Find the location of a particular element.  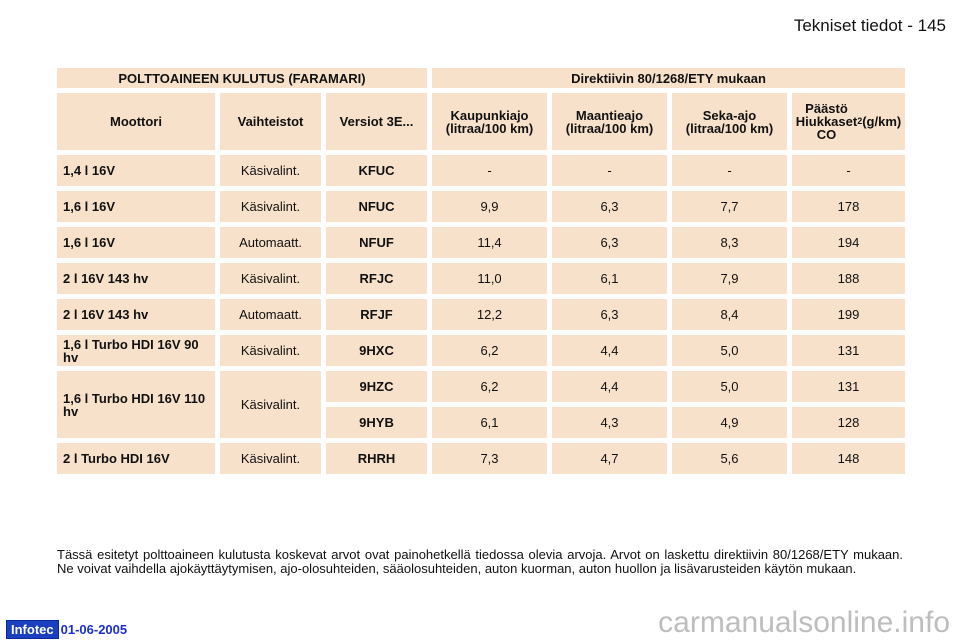

column-header: Maantieajo (litraa/100 km) is located at coordinates (609, 121).